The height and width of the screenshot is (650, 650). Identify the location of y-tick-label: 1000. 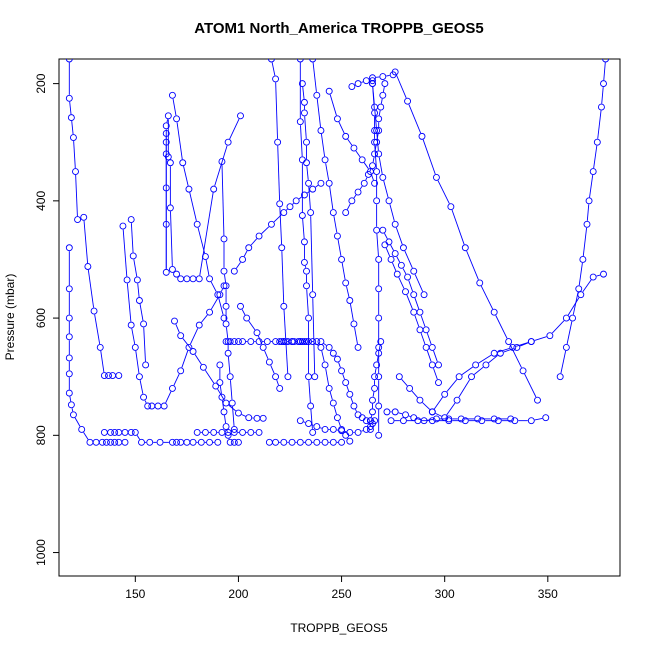
(41, 552).